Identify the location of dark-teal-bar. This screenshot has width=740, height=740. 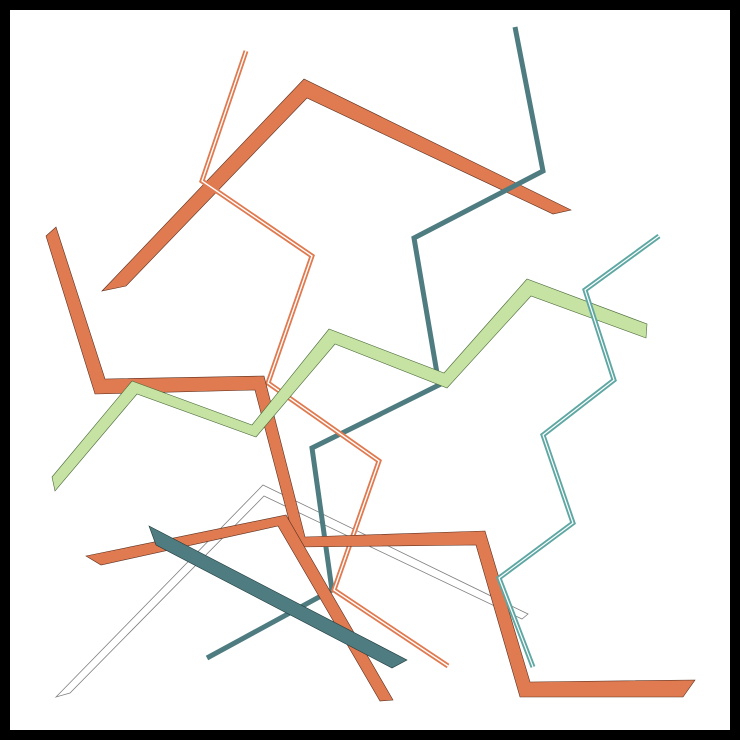
(278, 597).